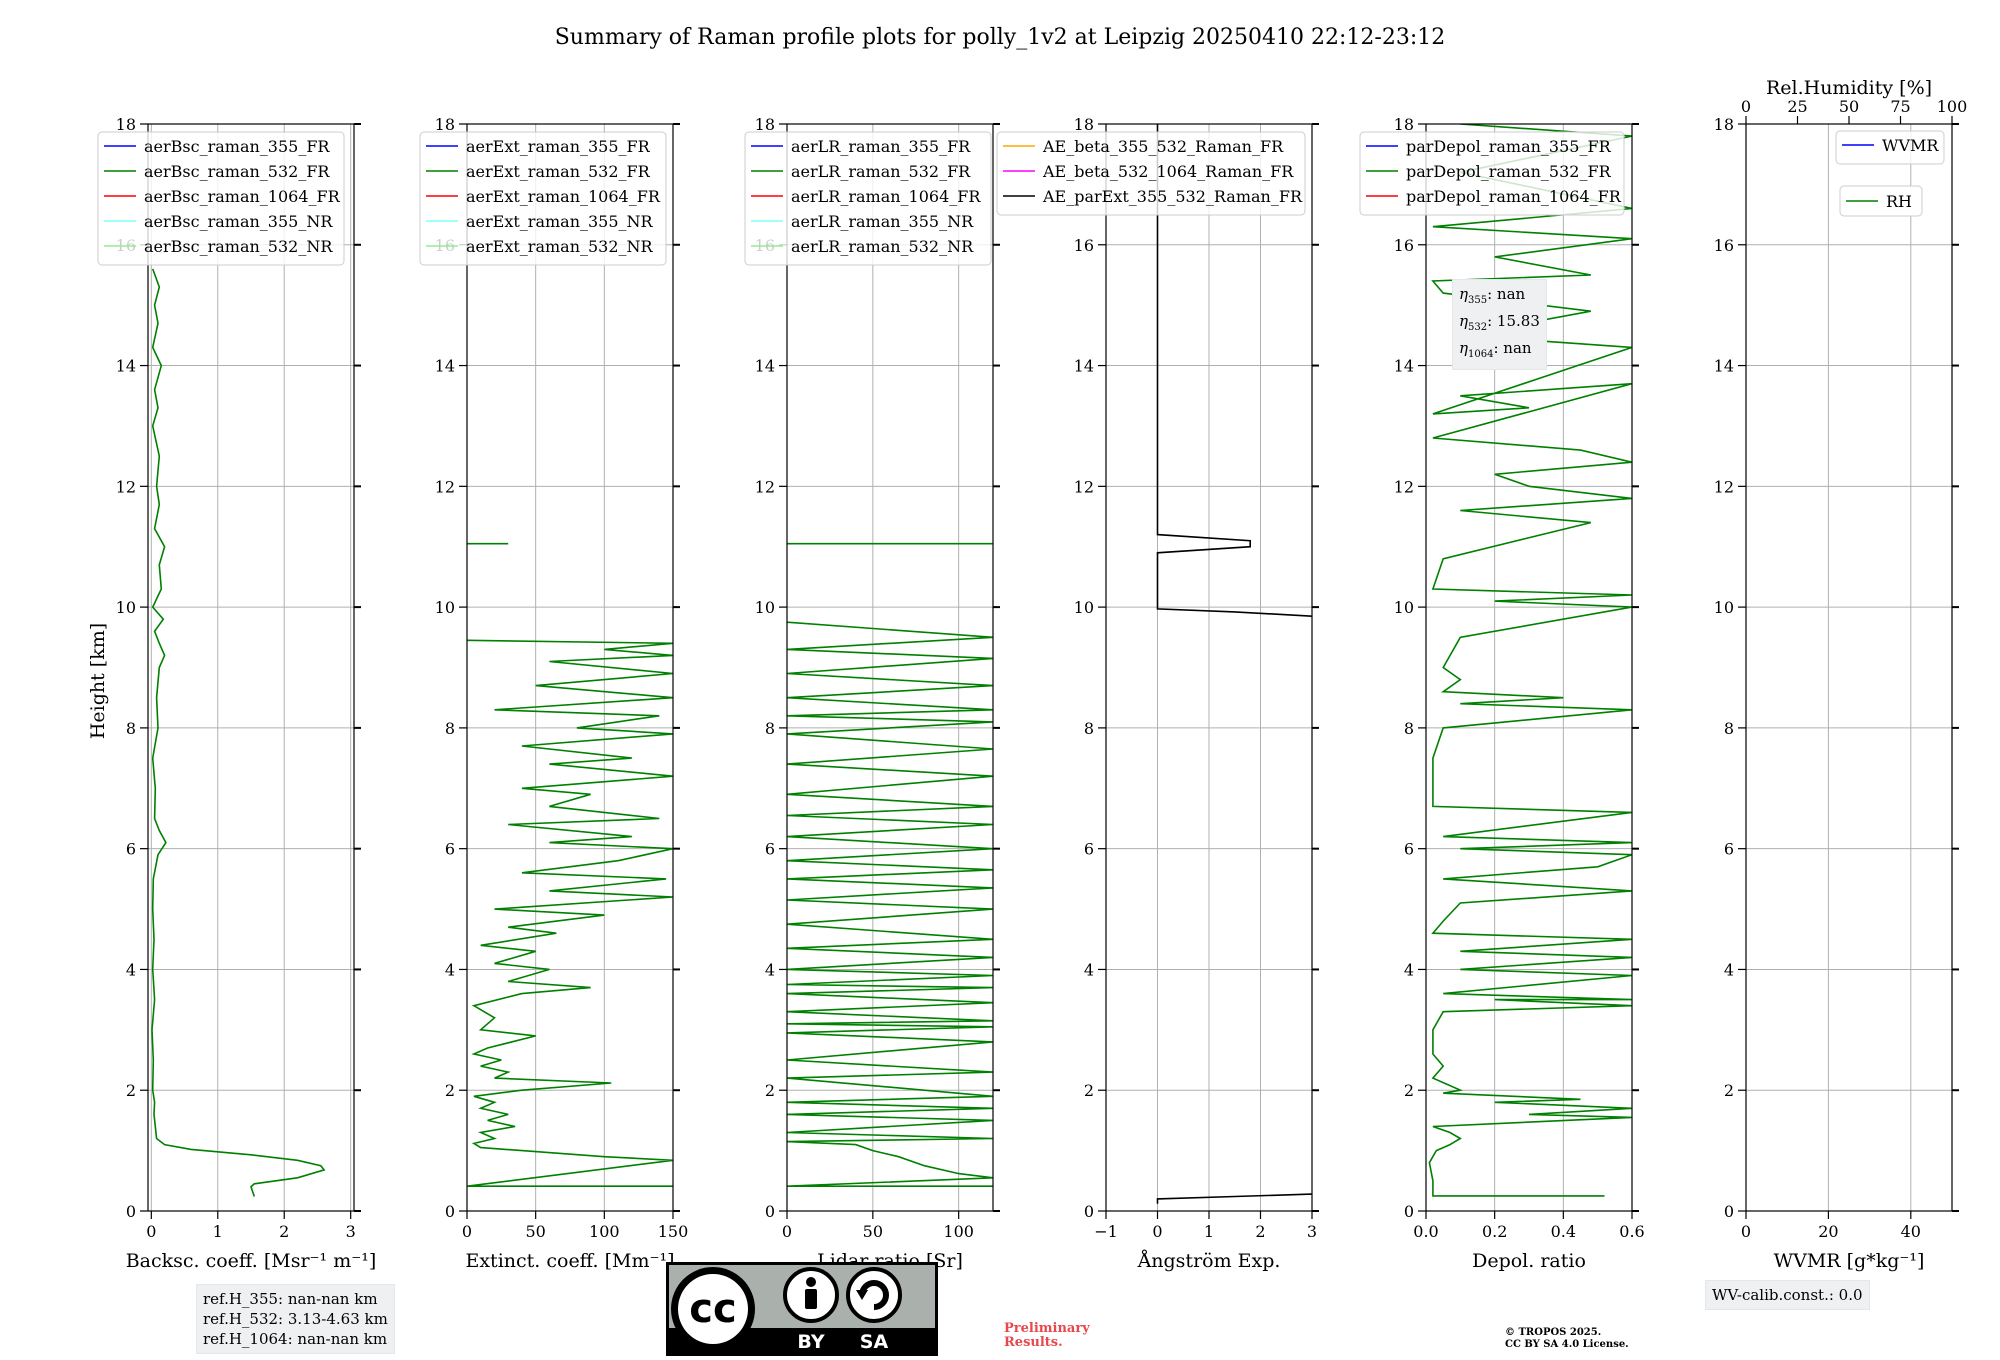 The height and width of the screenshot is (1360, 2000). Describe the element at coordinates (1881, 201) in the screenshot. I see `legend-box-rh` at that location.